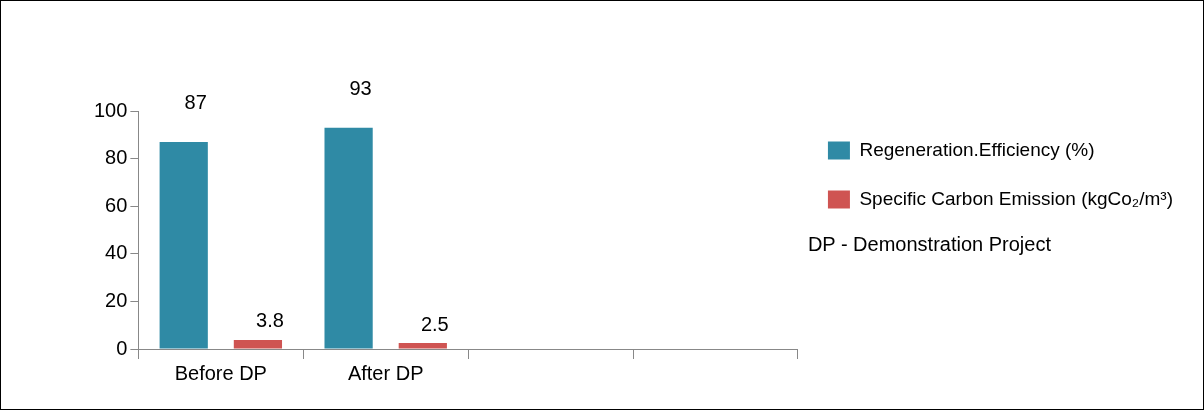  Describe the element at coordinates (360, 88) in the screenshot. I see `data-label: 93` at that location.